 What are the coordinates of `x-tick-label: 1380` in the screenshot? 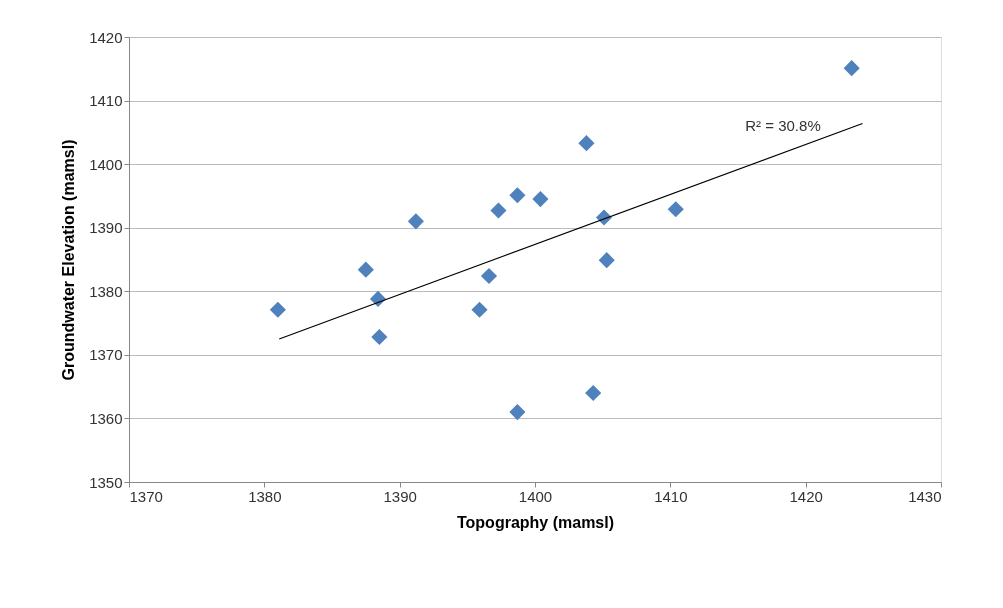 It's located at (265, 496).